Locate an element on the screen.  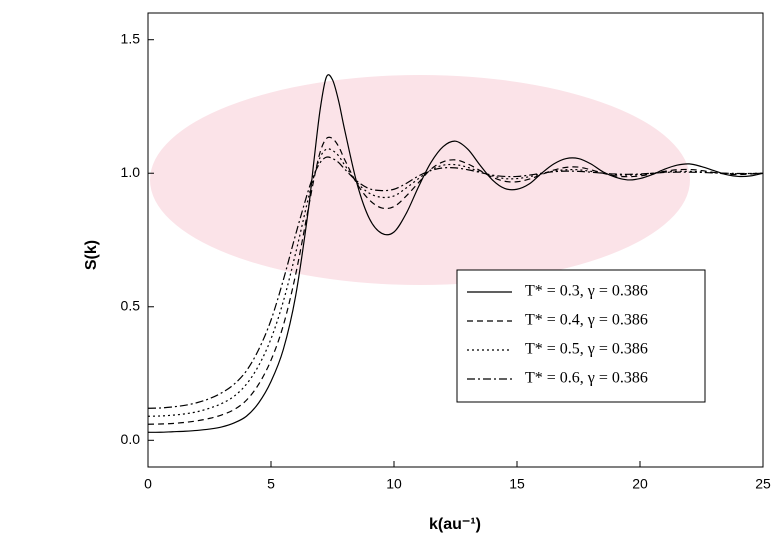
x-tick-label: 15 is located at coordinates (517, 484).